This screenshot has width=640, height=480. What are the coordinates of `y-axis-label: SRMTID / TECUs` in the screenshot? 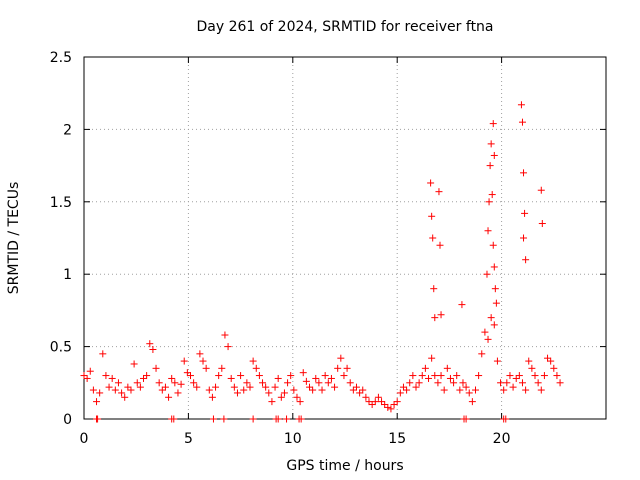 It's located at (14, 238).